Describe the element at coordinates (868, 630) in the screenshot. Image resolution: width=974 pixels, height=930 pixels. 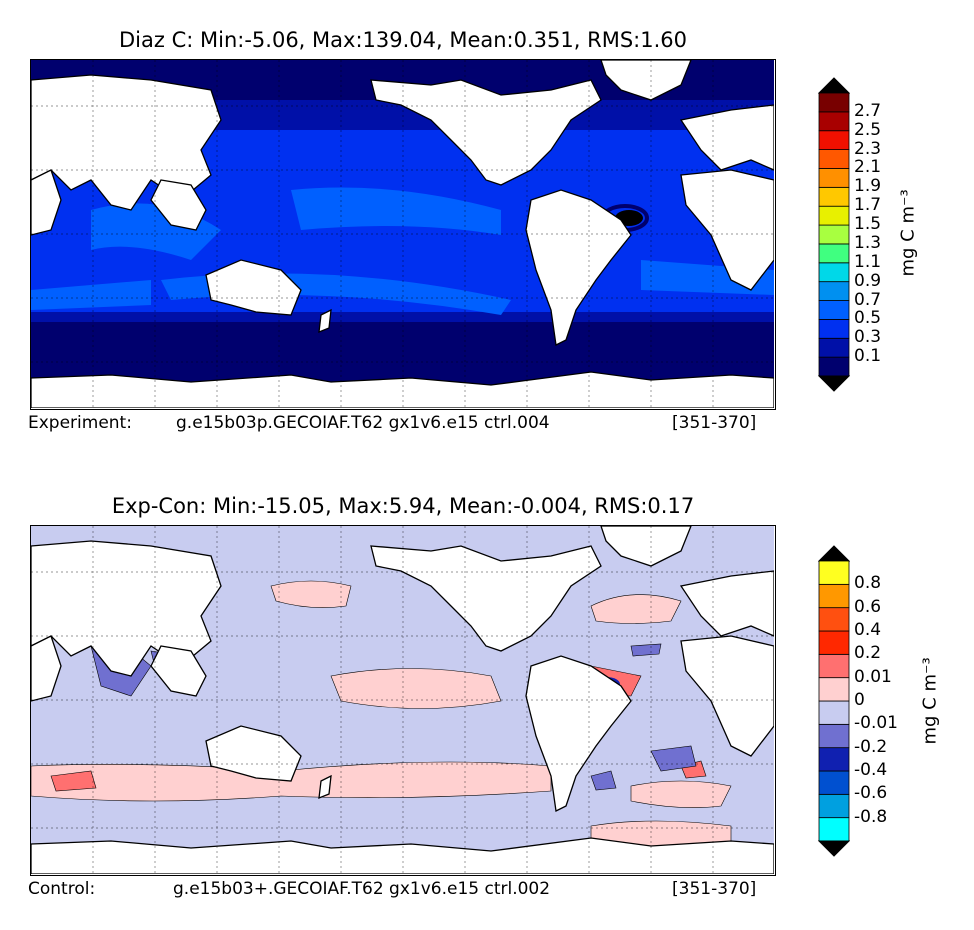
I see `bottom-colorbar-tick-label: 0.4` at that location.